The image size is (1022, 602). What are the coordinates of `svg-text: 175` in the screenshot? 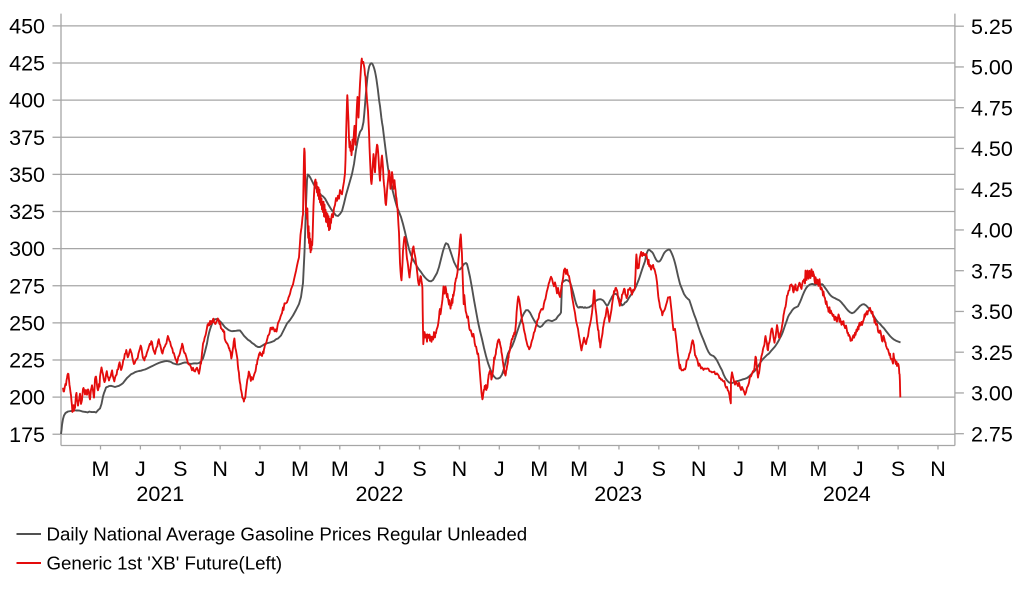 It's located at (27, 435).